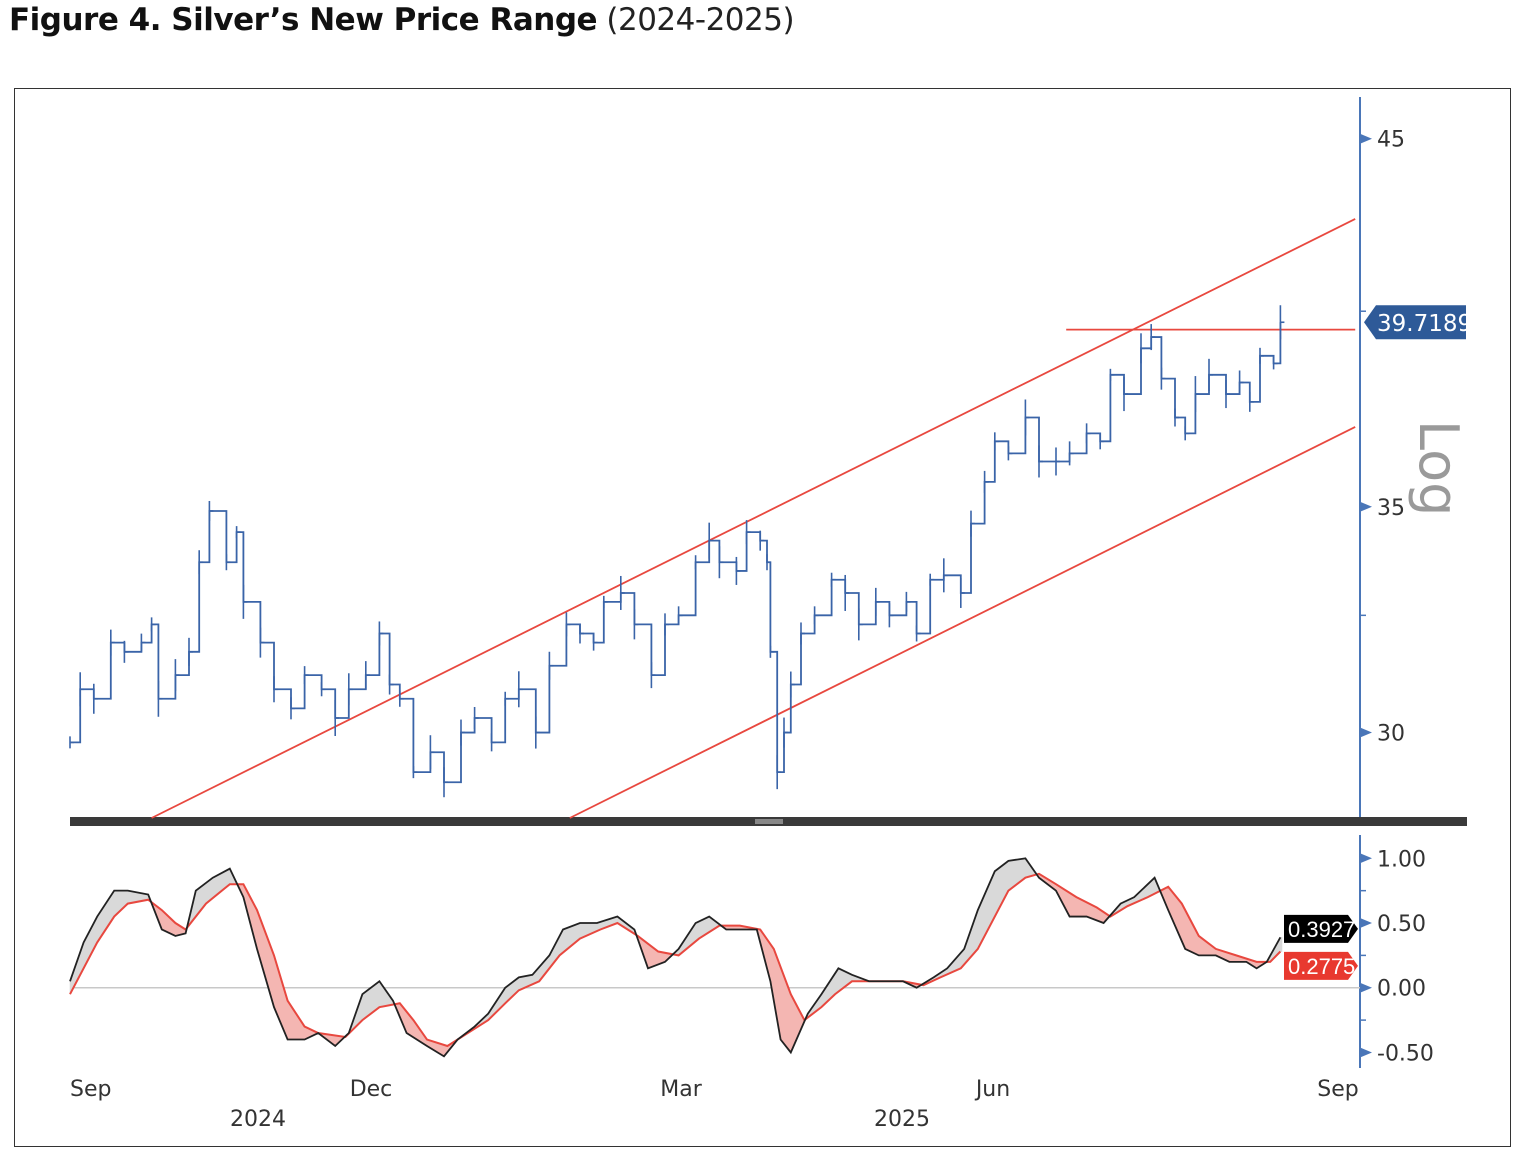  What do you see at coordinates (902, 1119) in the screenshot?
I see `year-label: 2025` at bounding box center [902, 1119].